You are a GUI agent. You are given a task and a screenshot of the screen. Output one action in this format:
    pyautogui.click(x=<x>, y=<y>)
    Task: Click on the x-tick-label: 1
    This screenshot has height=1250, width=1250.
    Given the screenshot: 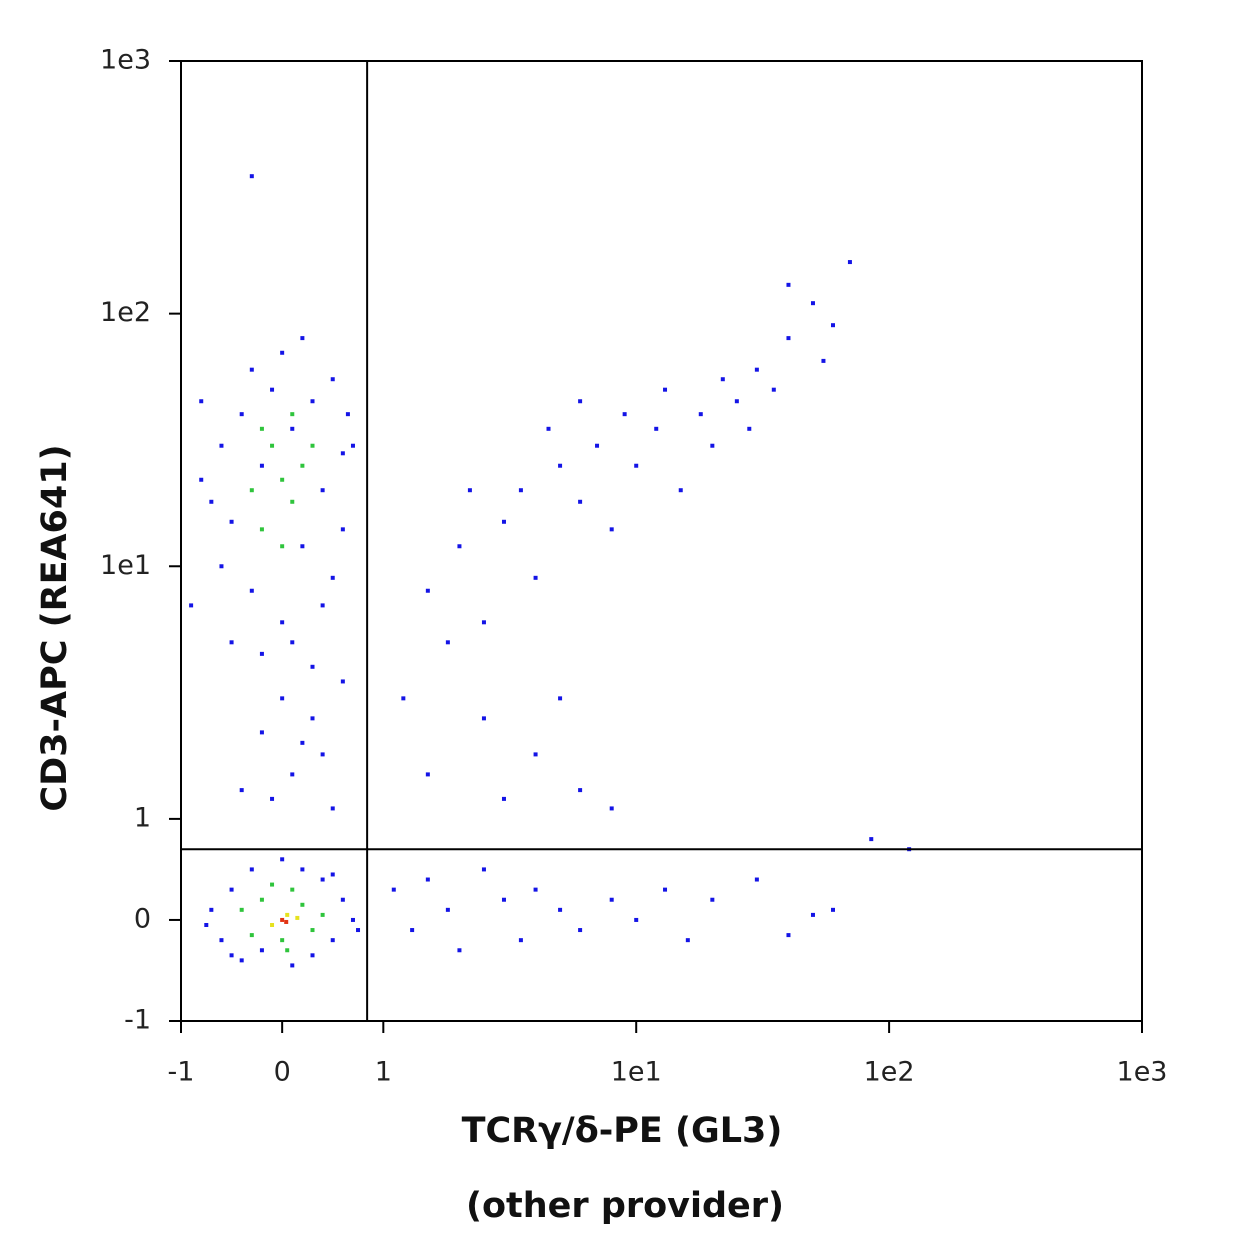 What is the action you would take?
    pyautogui.click(x=383, y=1072)
    